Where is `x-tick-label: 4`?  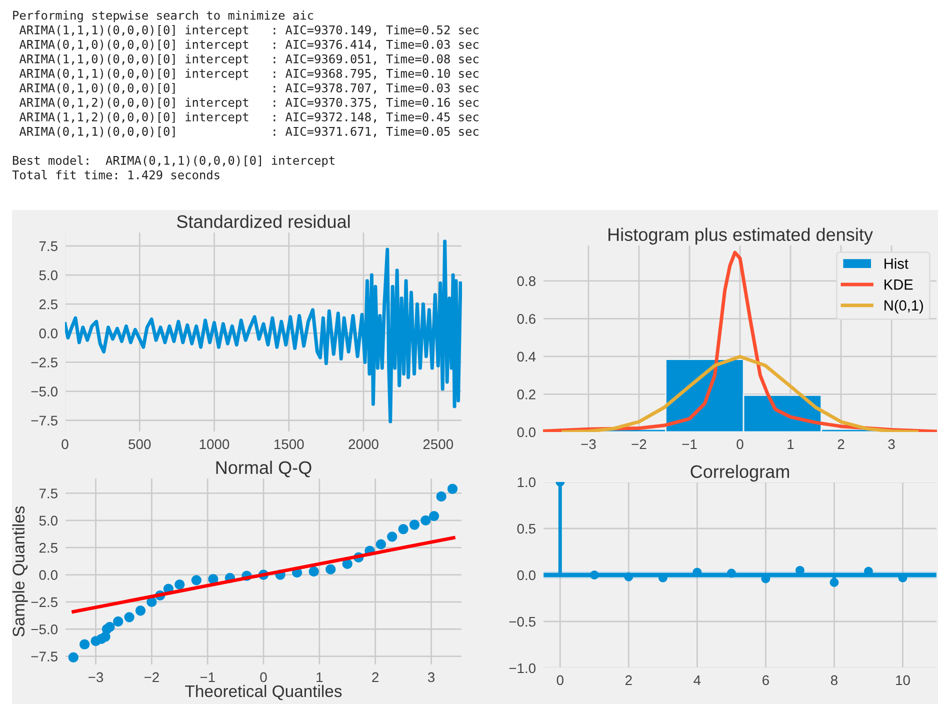 x-tick-label: 4 is located at coordinates (697, 680).